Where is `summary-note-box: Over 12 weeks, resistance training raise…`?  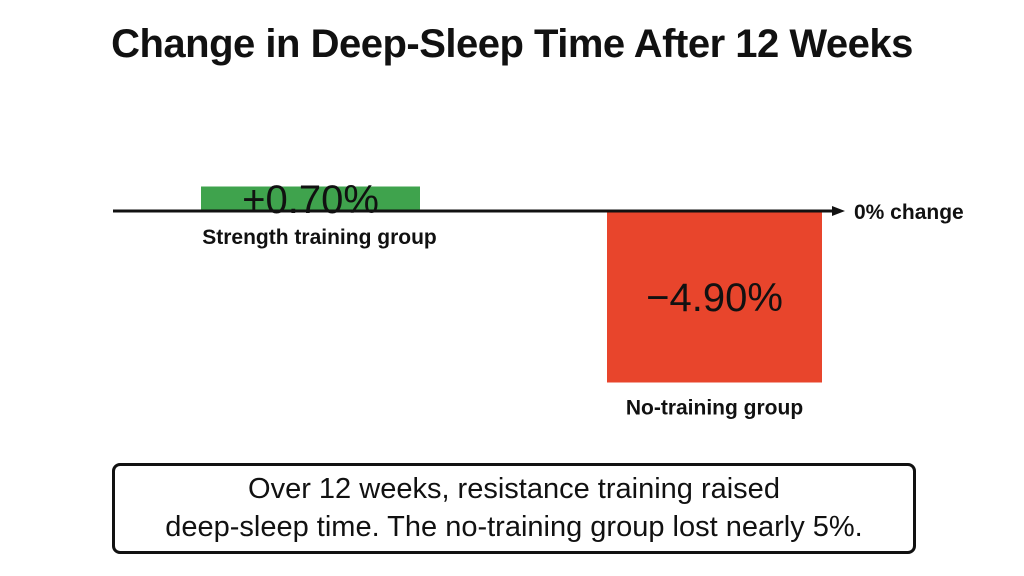
summary-note-box: Over 12 weeks, resistance training raise… is located at coordinates (514, 508).